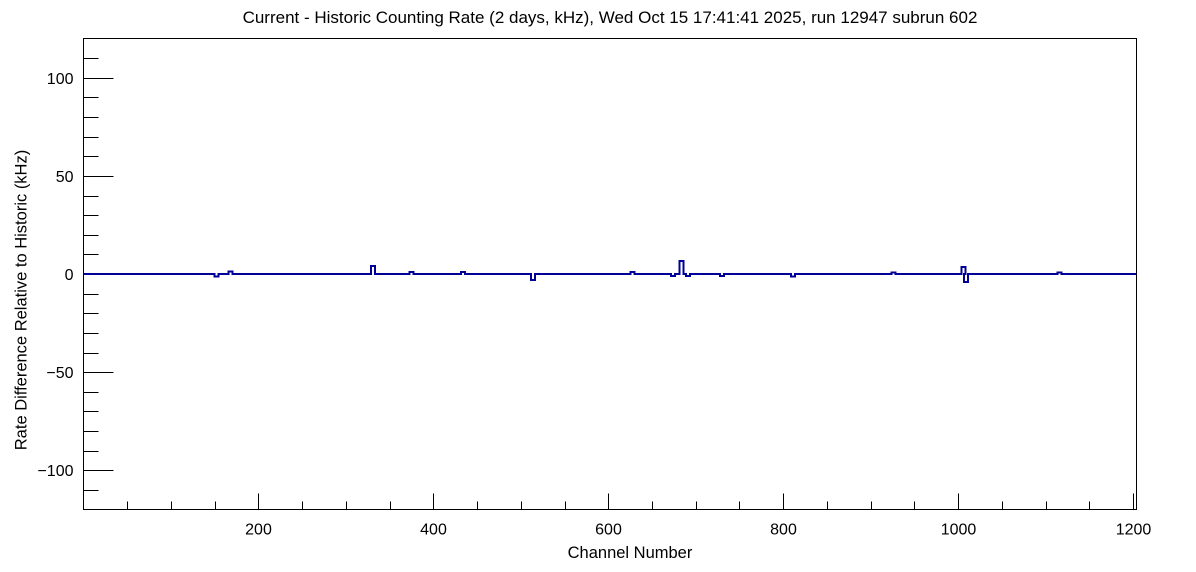 The image size is (1196, 572). Describe the element at coordinates (69, 275) in the screenshot. I see `y-tick-label: 0` at that location.